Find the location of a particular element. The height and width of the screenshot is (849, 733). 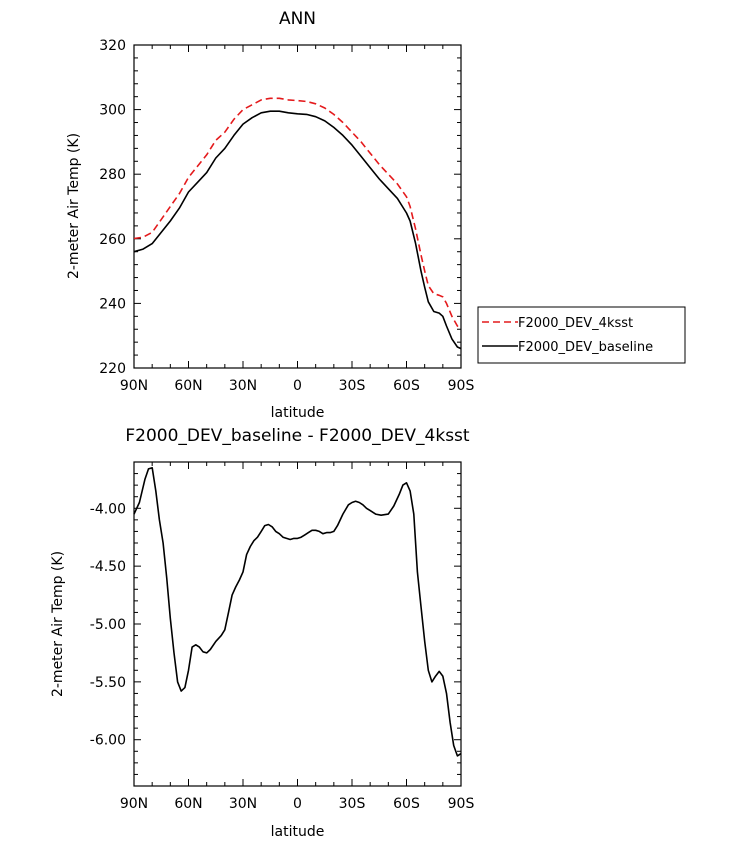

top-series-group is located at coordinates (297, 223).